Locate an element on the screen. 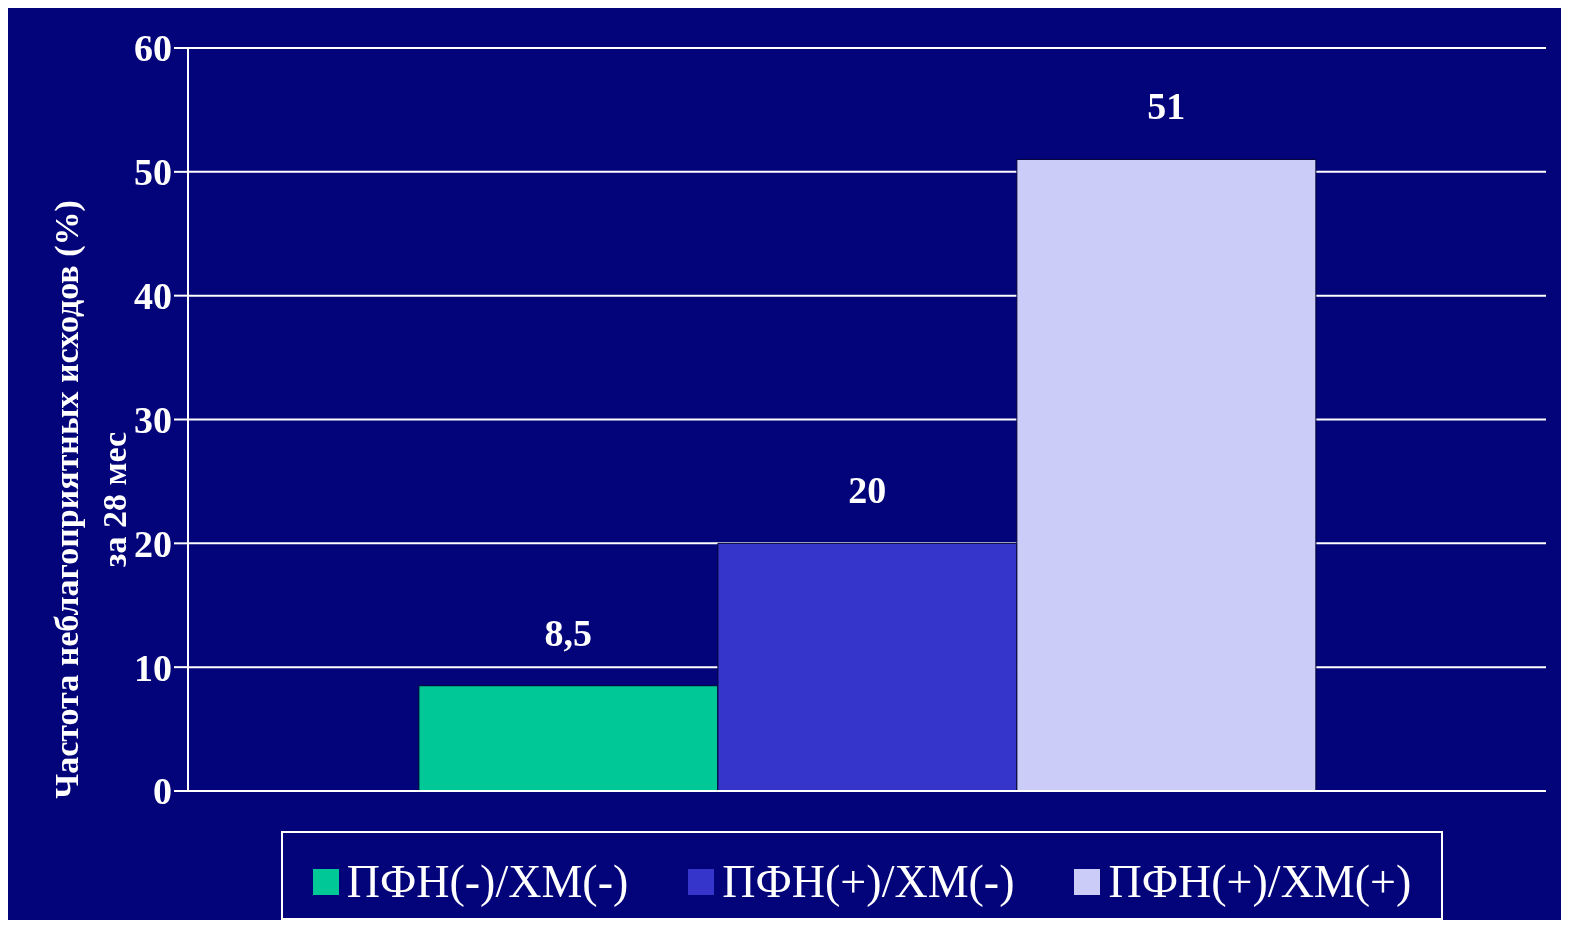  y-tick-label: 0 is located at coordinates (162, 791).